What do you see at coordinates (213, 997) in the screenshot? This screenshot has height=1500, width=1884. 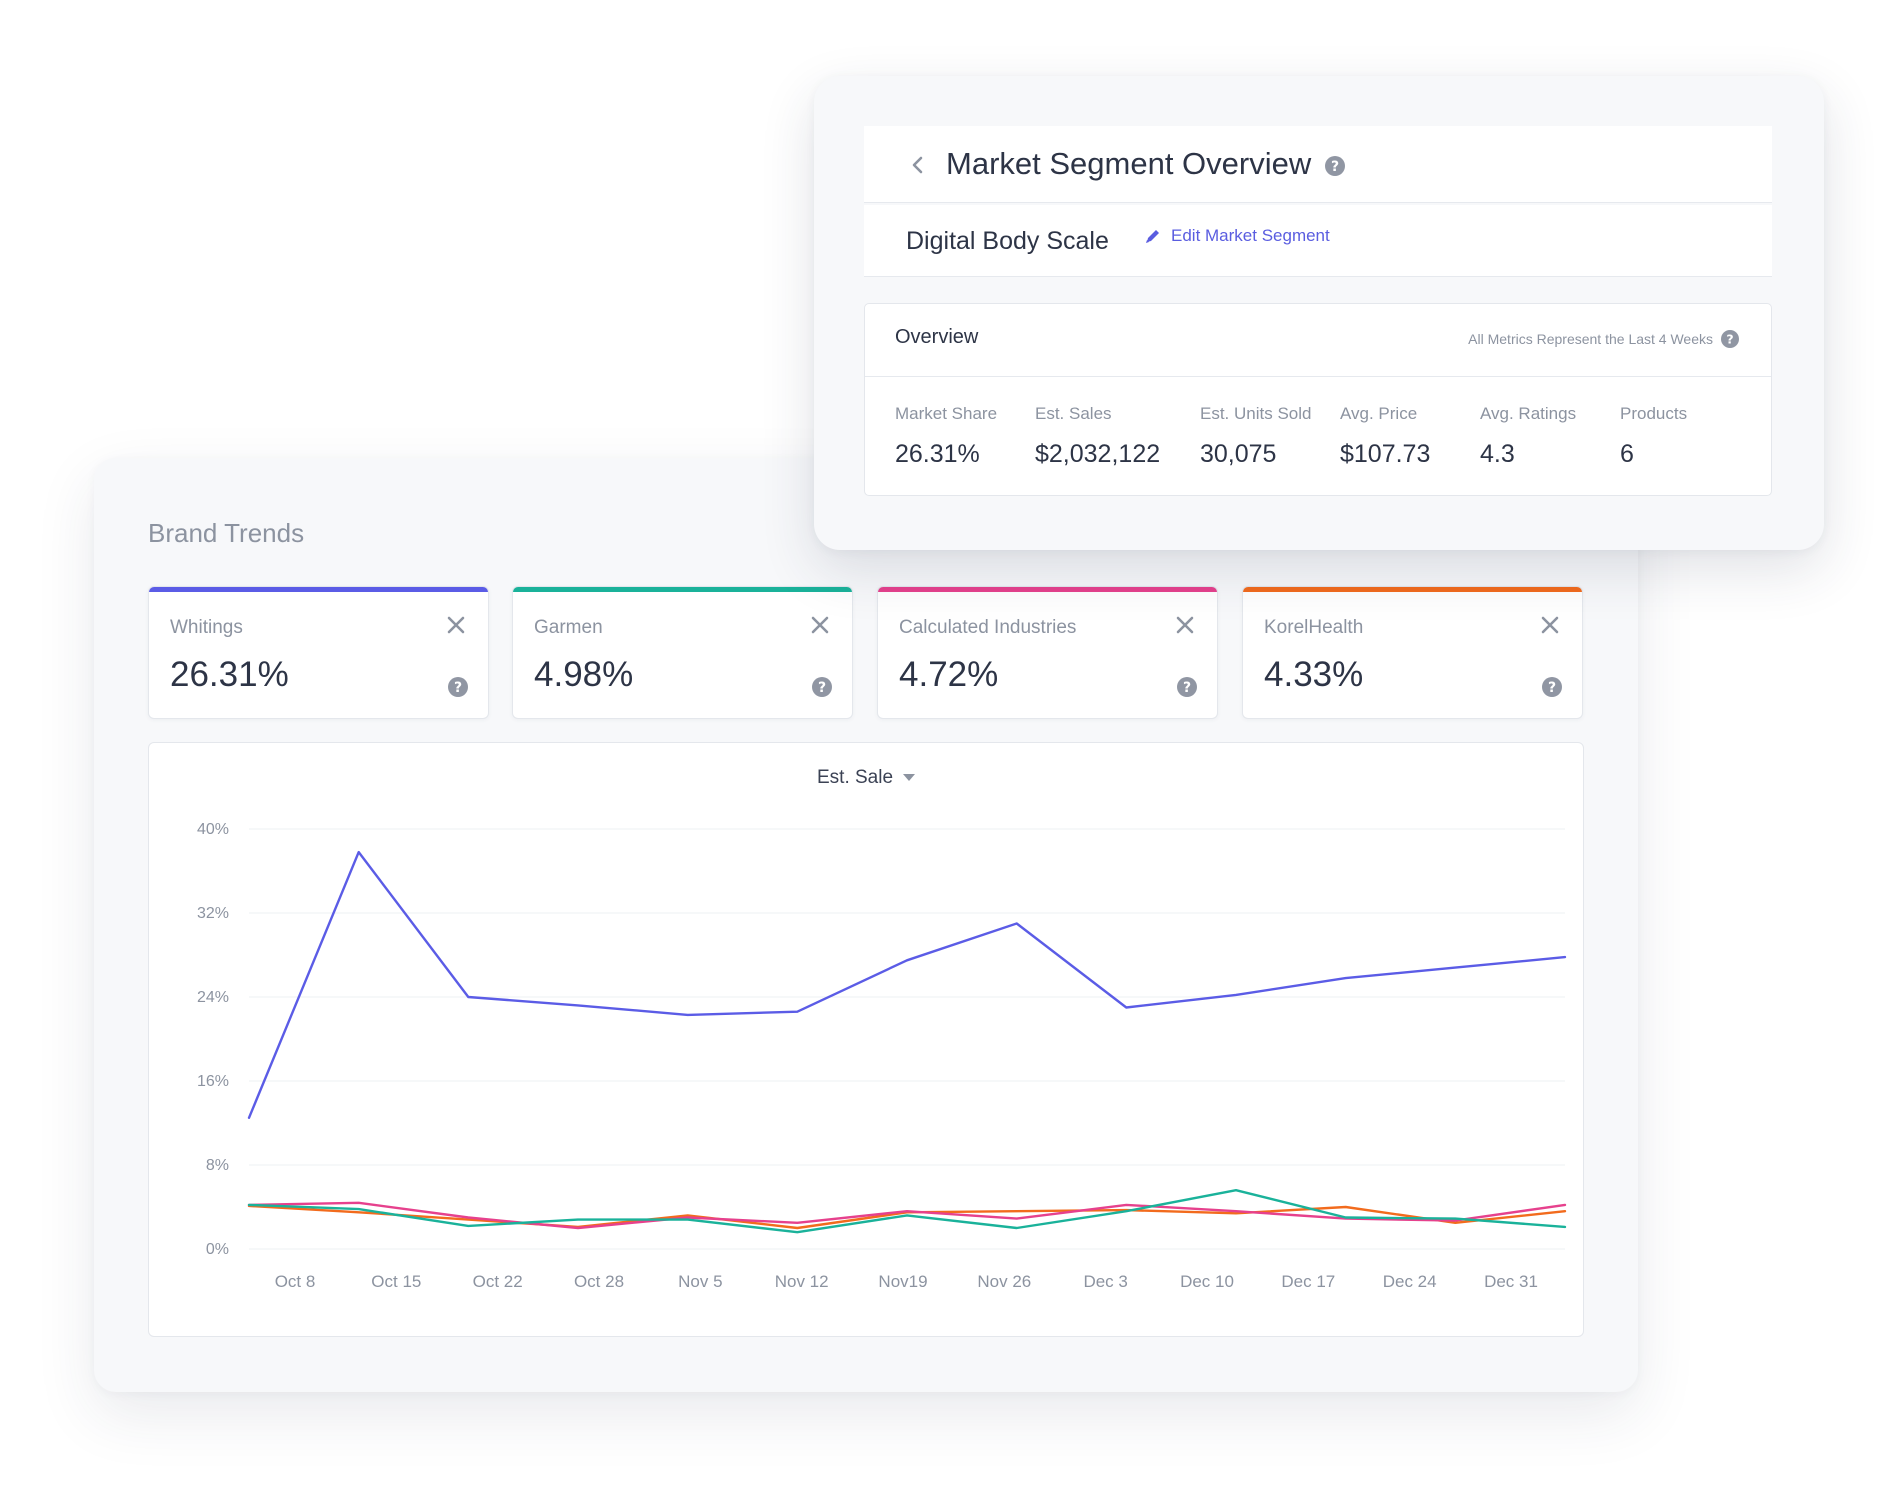 I see `y-tick-label: 24%` at bounding box center [213, 997].